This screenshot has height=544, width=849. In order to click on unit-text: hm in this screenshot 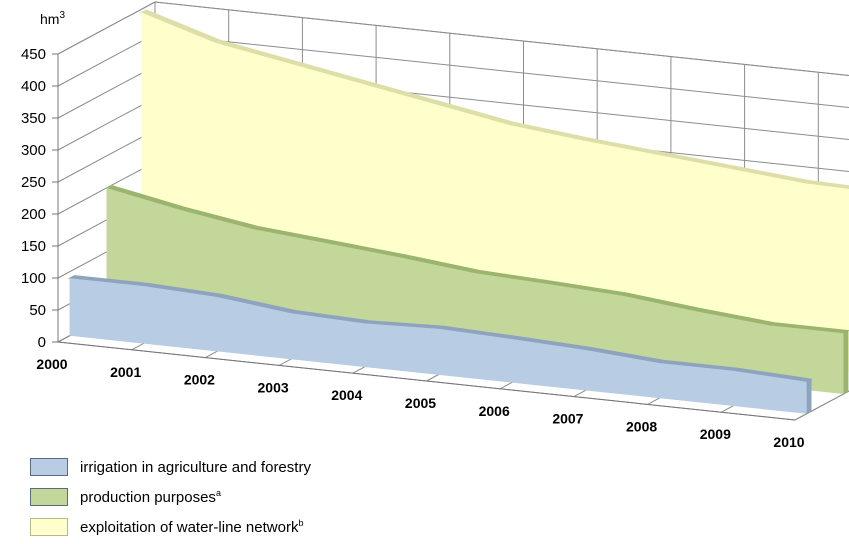, I will do `click(49, 19)`.